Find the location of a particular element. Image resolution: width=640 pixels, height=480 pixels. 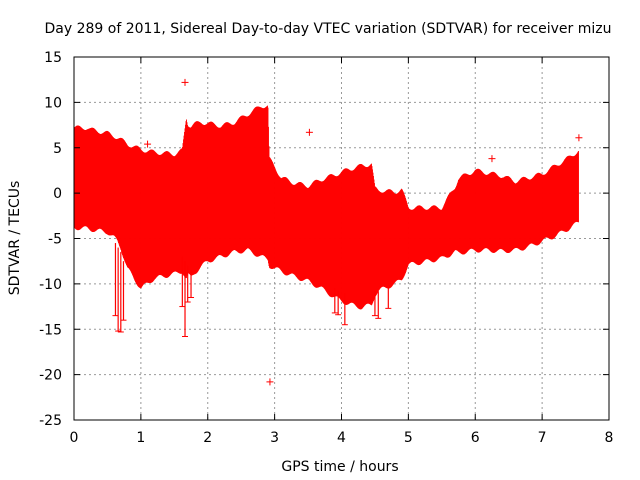

y-tick-label: 0 is located at coordinates (57, 194).